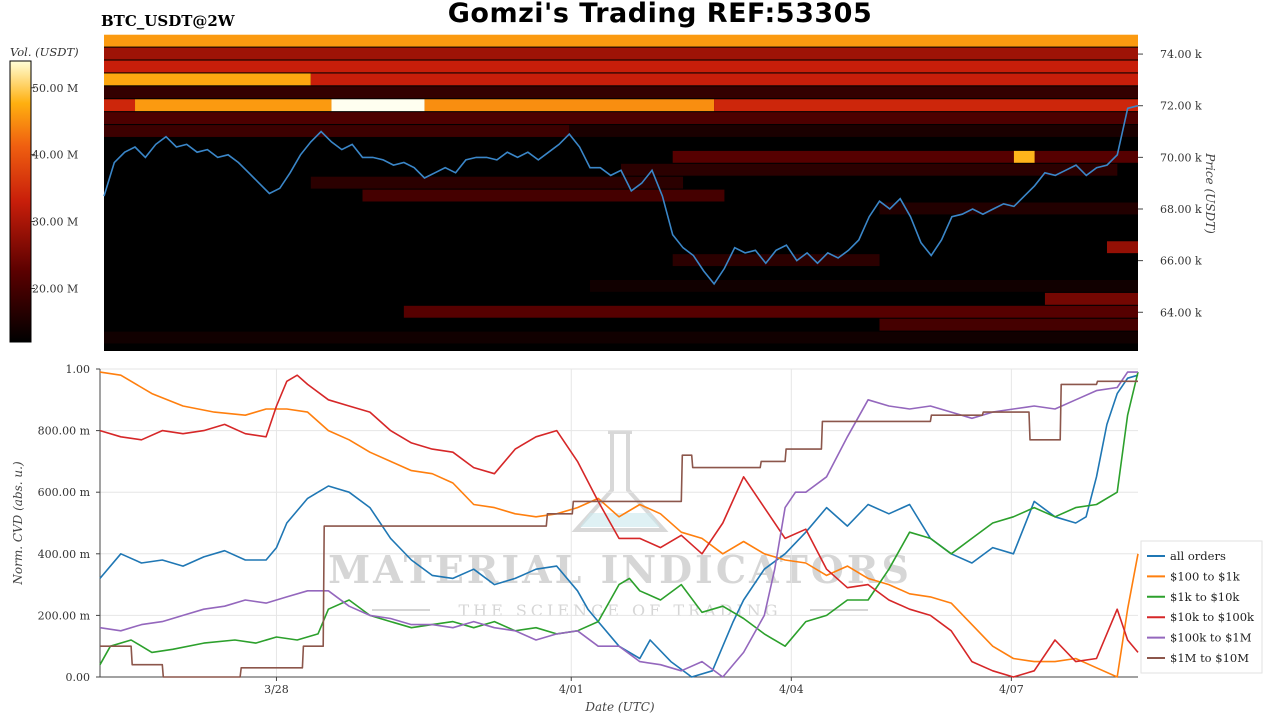  Describe the element at coordinates (1181, 209) in the screenshot. I see `price-tick-label: 68.00 k` at that location.